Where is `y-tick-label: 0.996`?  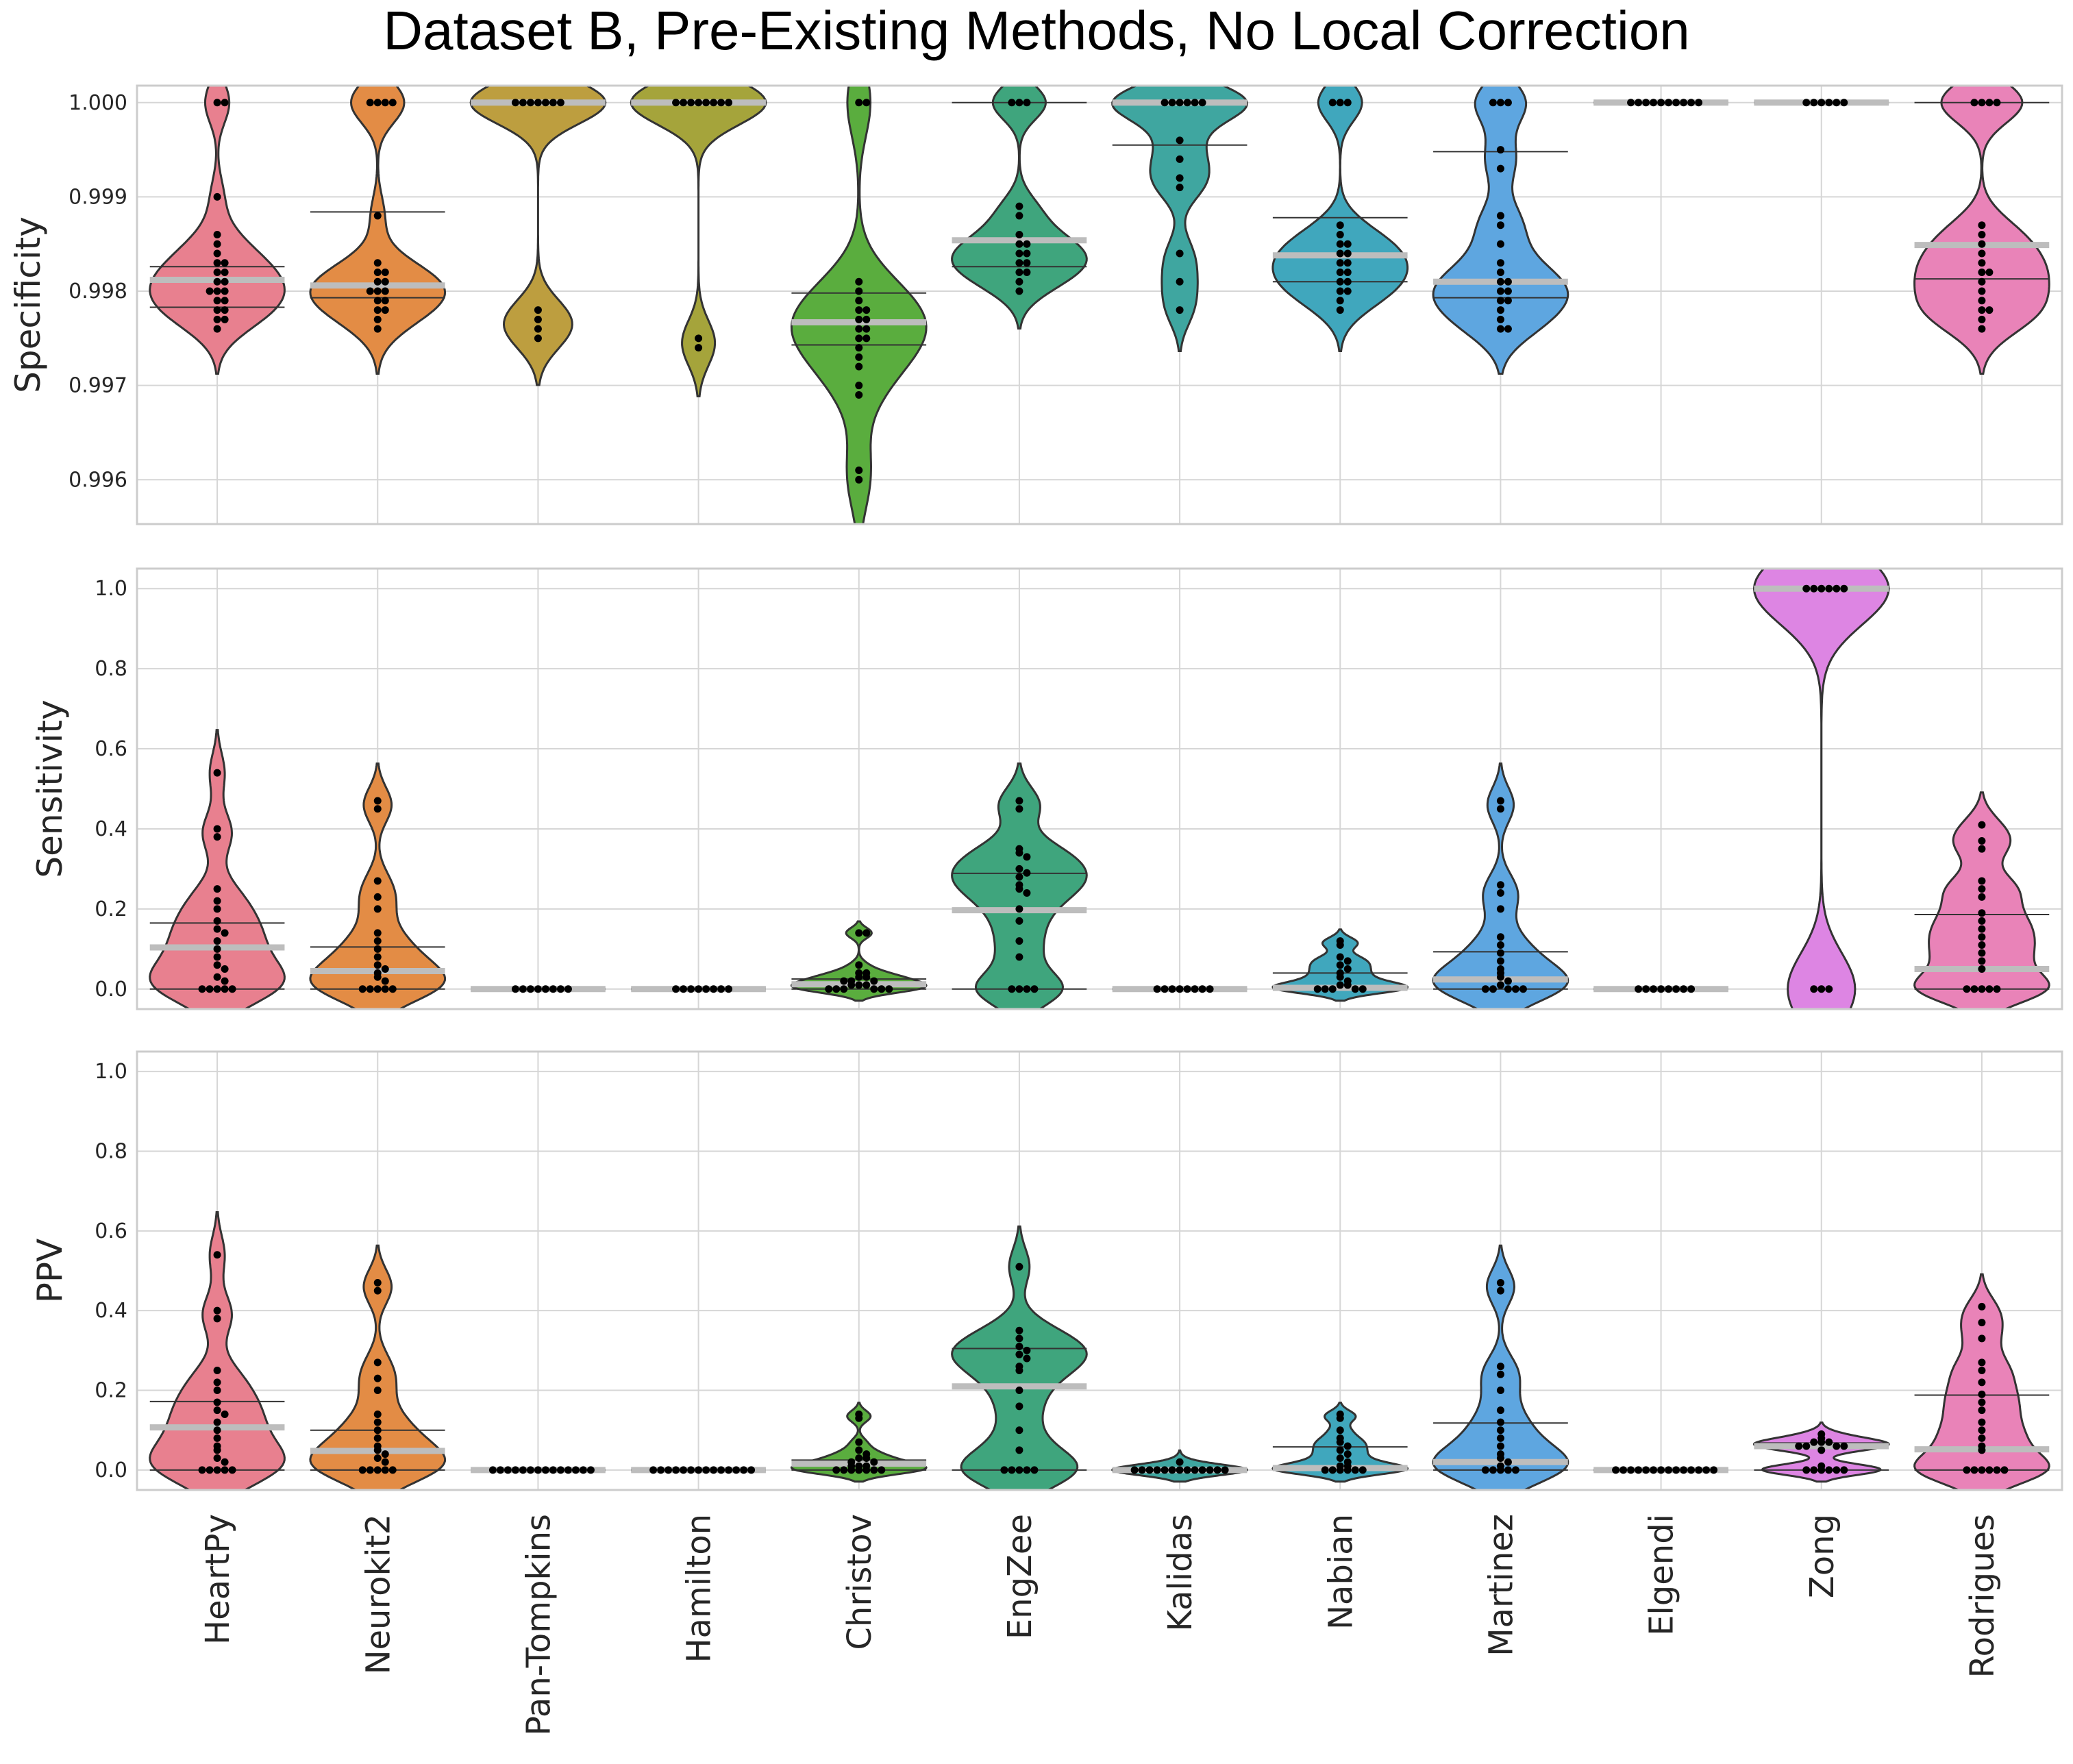
y-tick-label: 0.996 is located at coordinates (98, 480).